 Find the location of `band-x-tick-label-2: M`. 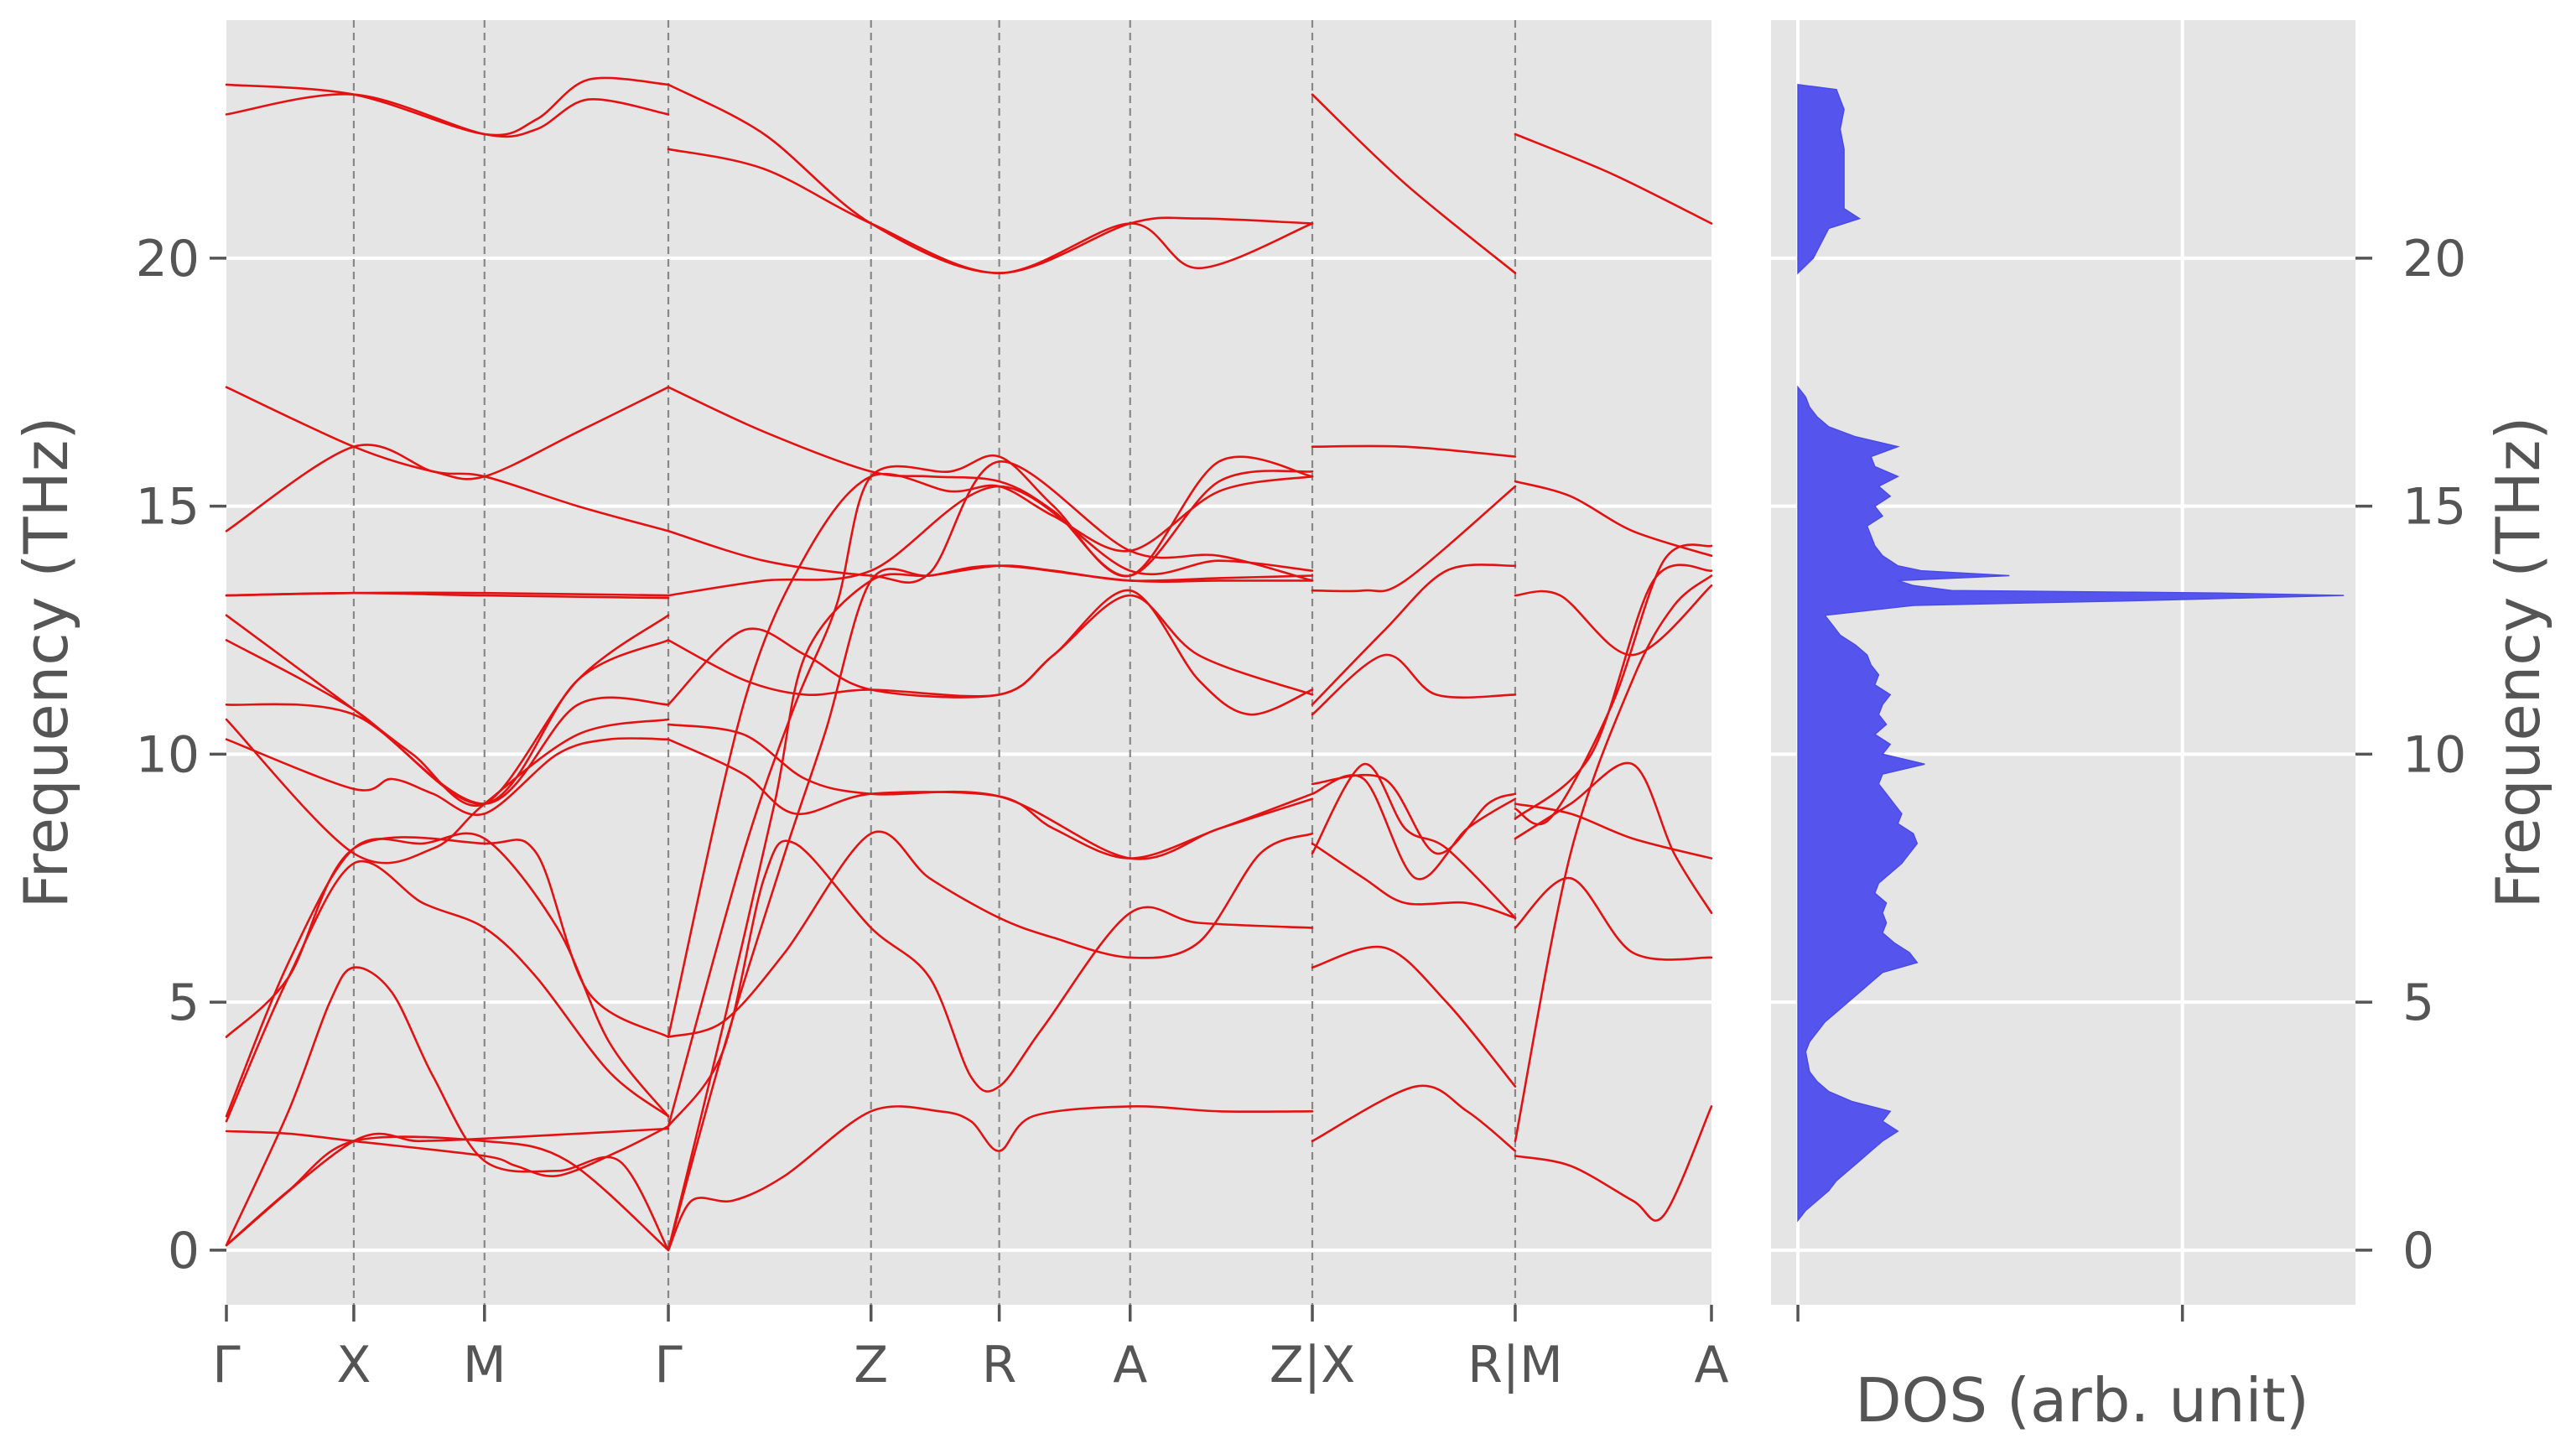

band-x-tick-label-2: M is located at coordinates (484, 1365).